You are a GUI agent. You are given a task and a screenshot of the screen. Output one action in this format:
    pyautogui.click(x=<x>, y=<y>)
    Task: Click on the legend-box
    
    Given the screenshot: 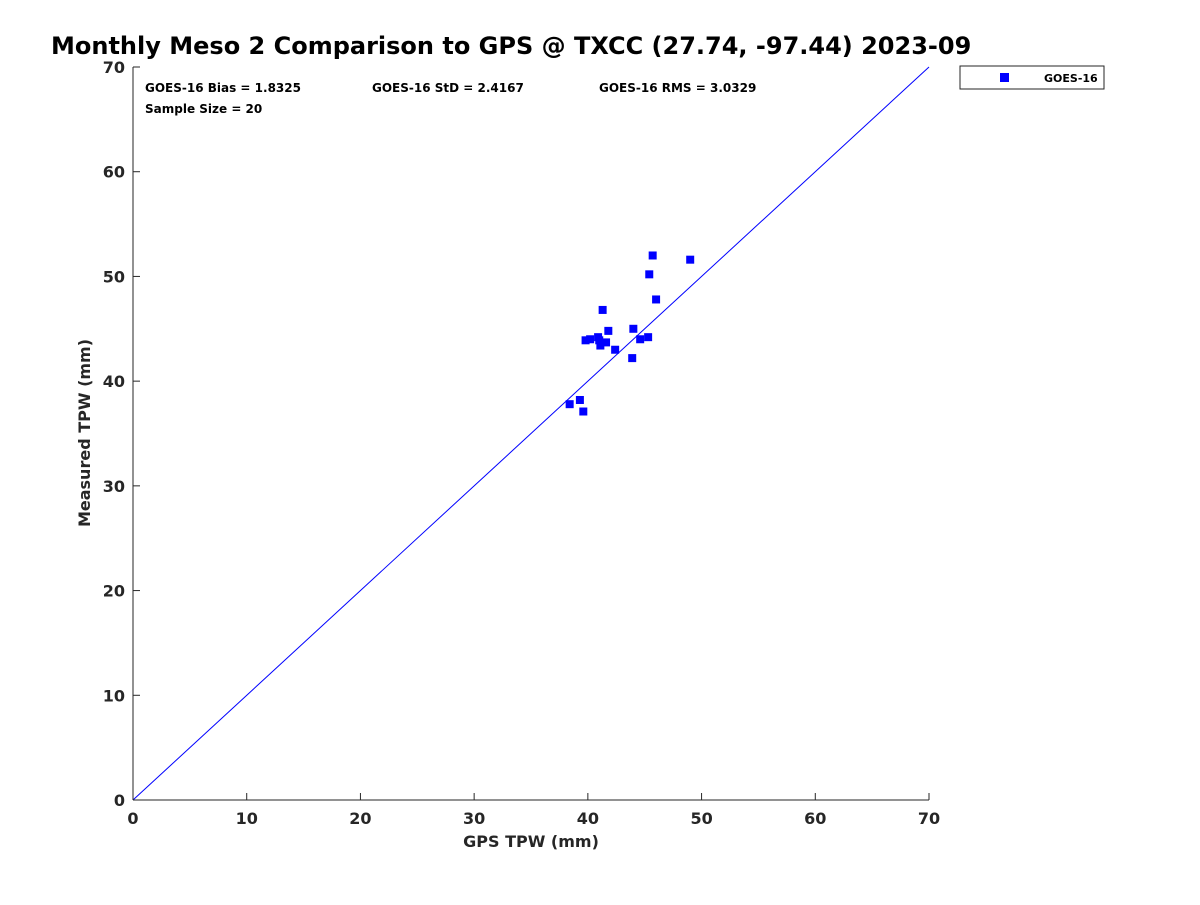 What is the action you would take?
    pyautogui.click(x=1032, y=77)
    